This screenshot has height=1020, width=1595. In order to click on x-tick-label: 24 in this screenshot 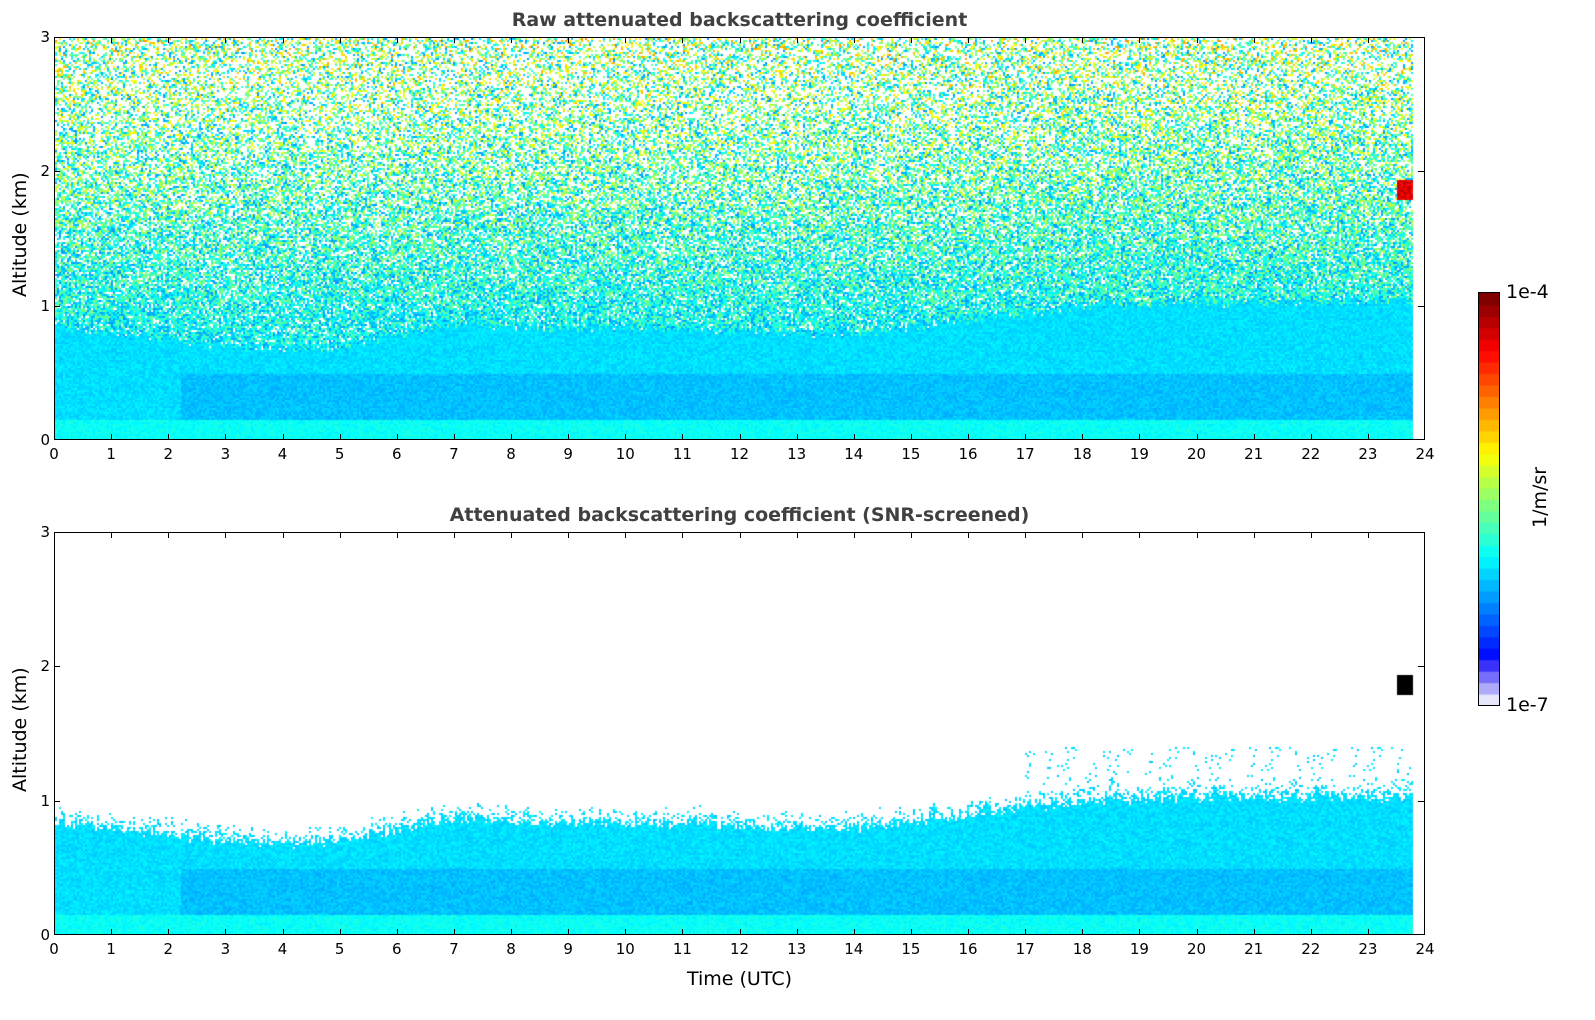, I will do `click(1425, 949)`.